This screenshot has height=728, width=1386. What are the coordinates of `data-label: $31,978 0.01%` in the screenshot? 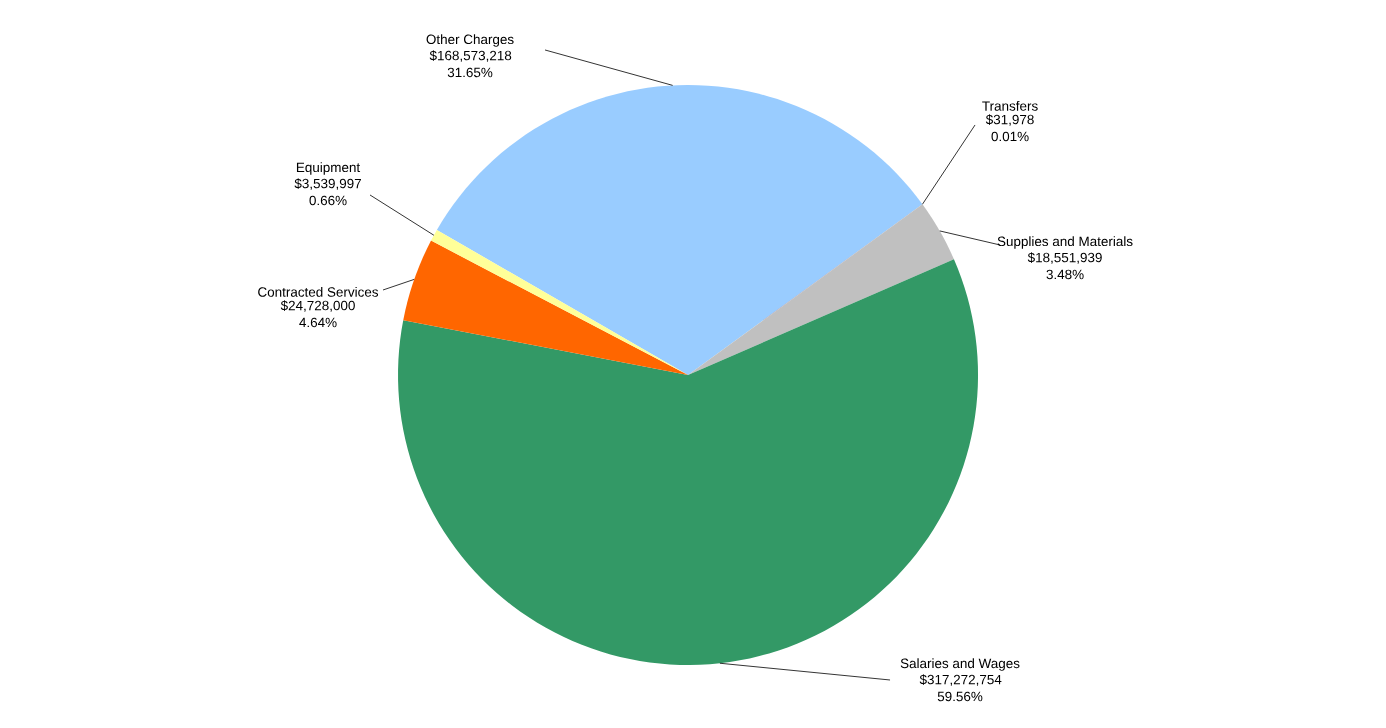 It's located at (1009, 128).